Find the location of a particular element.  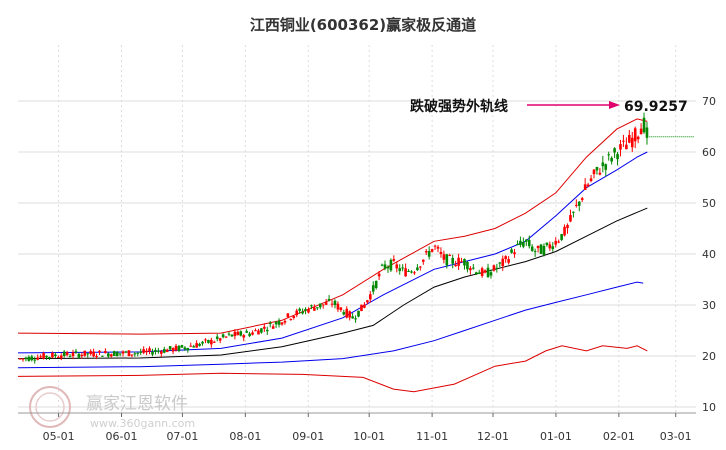

x-tick-label: 11-01 is located at coordinates (432, 436).